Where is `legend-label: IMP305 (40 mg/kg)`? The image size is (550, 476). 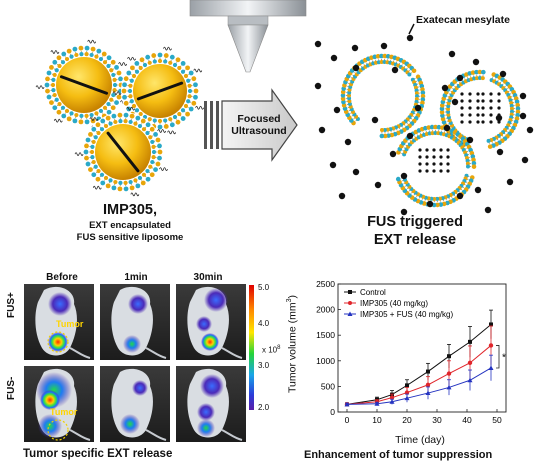
legend-label: IMP305 (40 mg/kg) is located at coordinates (394, 303).